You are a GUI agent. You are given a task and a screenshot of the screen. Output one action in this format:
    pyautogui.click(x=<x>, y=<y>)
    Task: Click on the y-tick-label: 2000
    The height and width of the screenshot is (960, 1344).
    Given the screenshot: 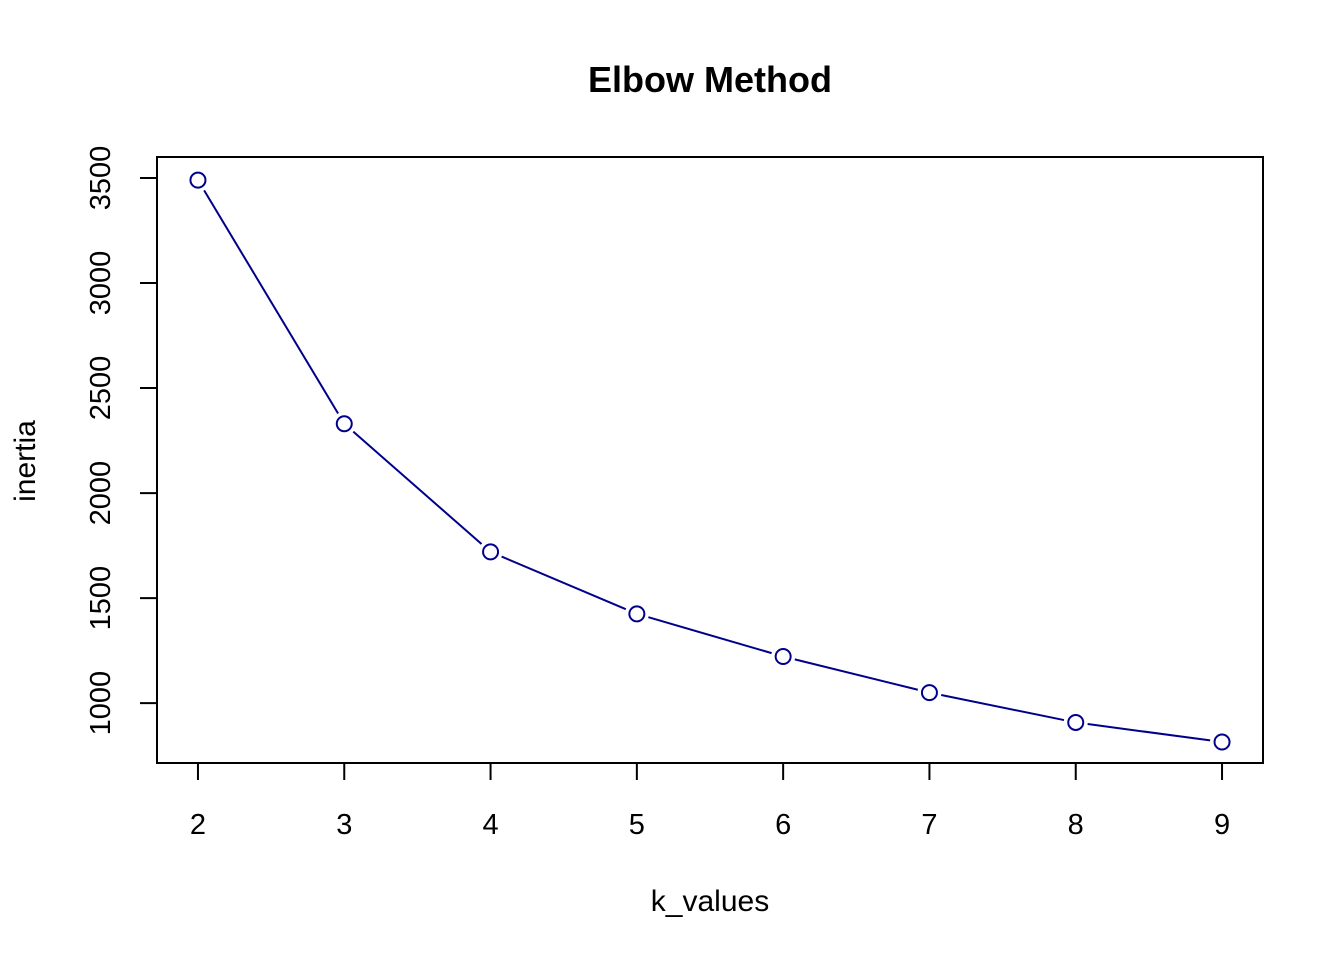 What is the action you would take?
    pyautogui.click(x=101, y=493)
    